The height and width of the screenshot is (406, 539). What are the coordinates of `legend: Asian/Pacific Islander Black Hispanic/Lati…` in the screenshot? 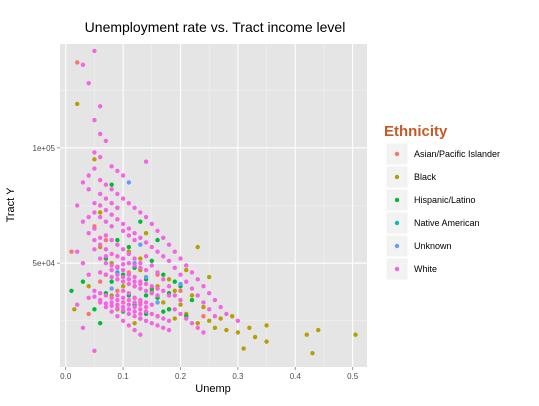 It's located at (442, 211).